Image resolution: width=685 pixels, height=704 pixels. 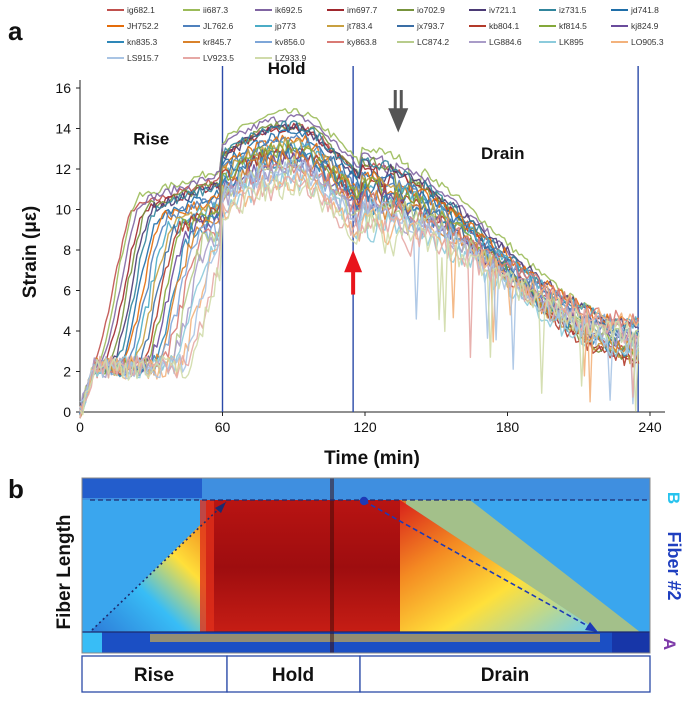 I want to click on heatmap-top-band, so click(x=366, y=489).